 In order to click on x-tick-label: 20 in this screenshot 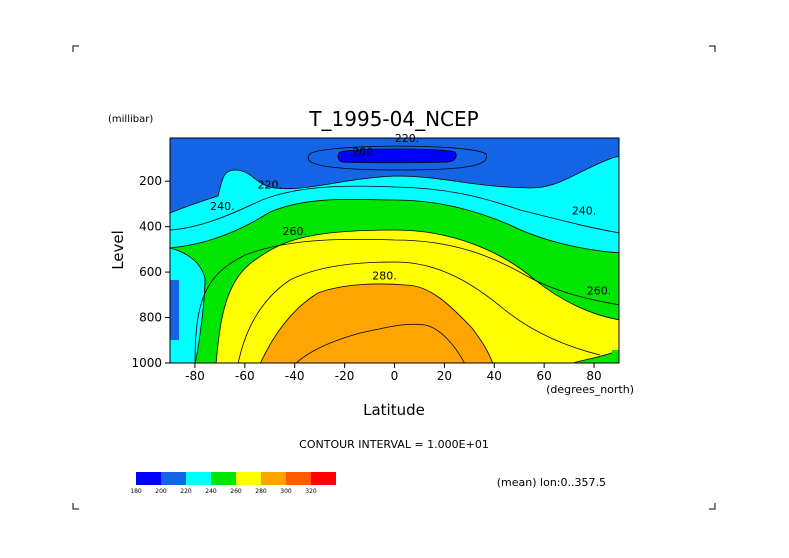, I will do `click(444, 376)`.